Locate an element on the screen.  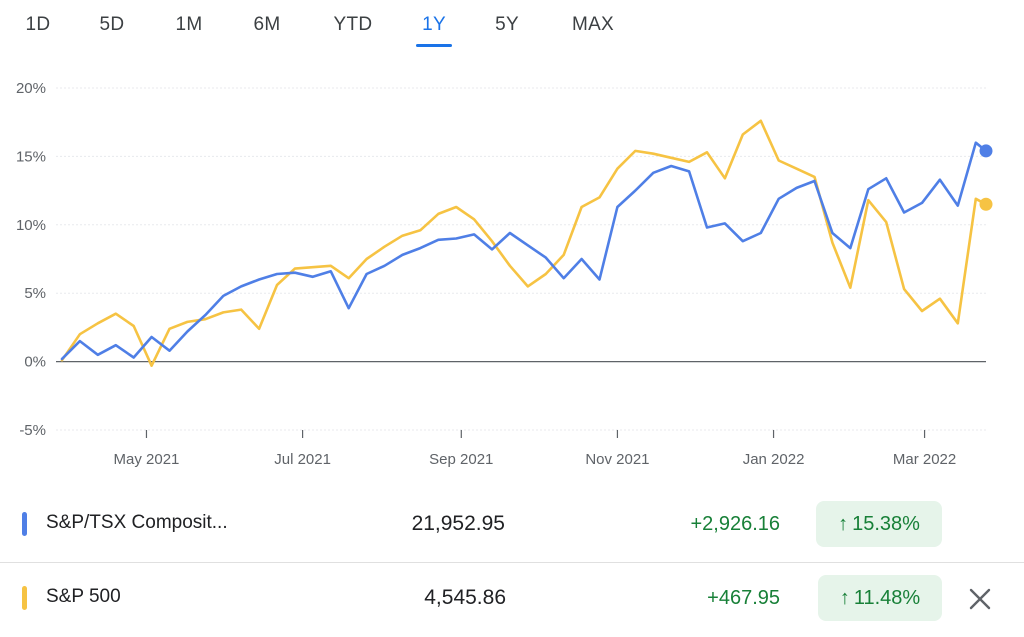
y-tick-label: 15% is located at coordinates (31, 156).